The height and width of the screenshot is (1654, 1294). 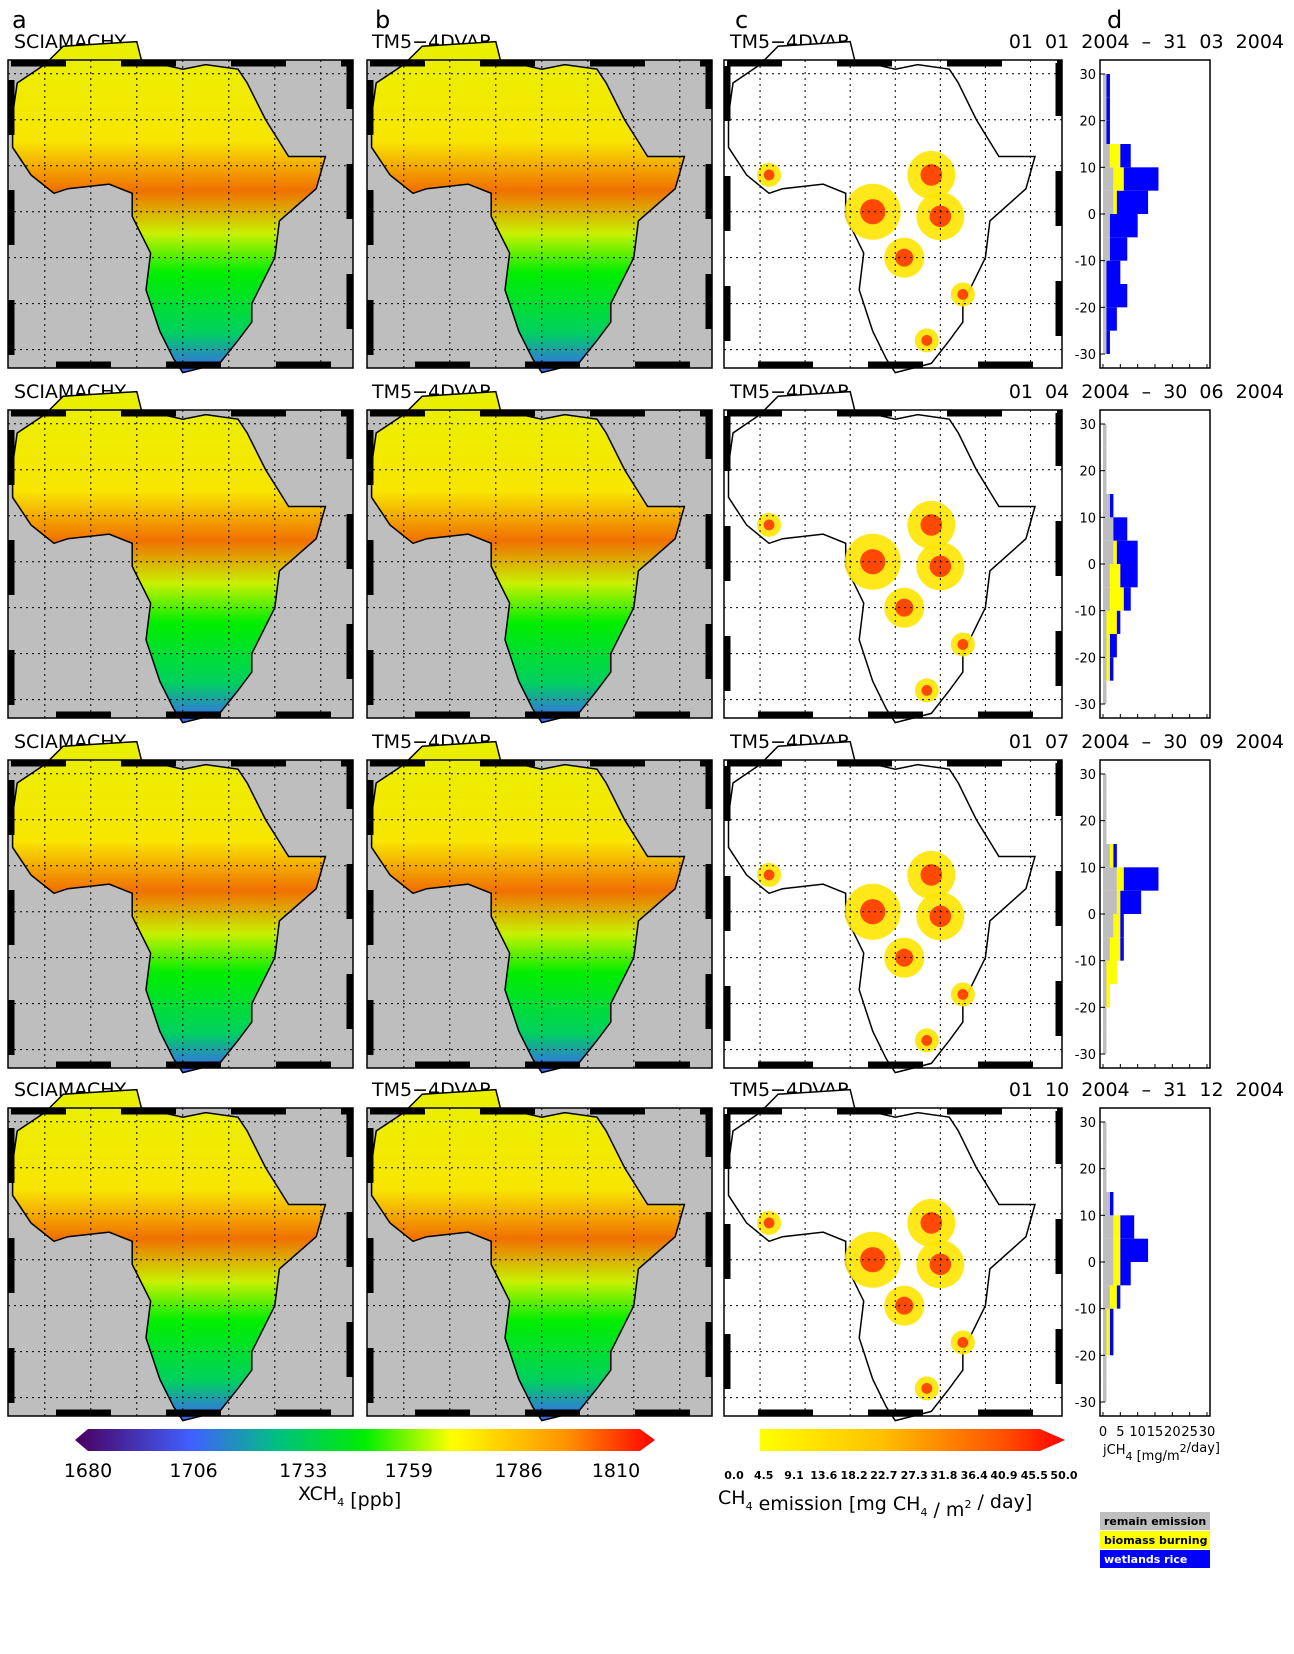 What do you see at coordinates (943, 1475) in the screenshot?
I see `colorbar-tick-label: 31.8` at bounding box center [943, 1475].